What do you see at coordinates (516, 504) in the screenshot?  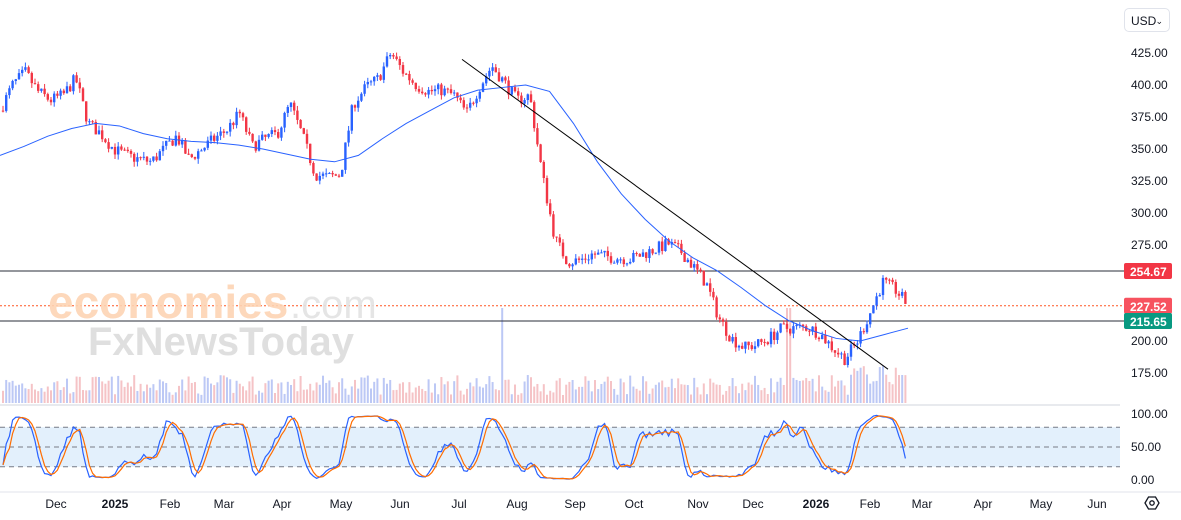 I see `time-tick-label: Aug` at bounding box center [516, 504].